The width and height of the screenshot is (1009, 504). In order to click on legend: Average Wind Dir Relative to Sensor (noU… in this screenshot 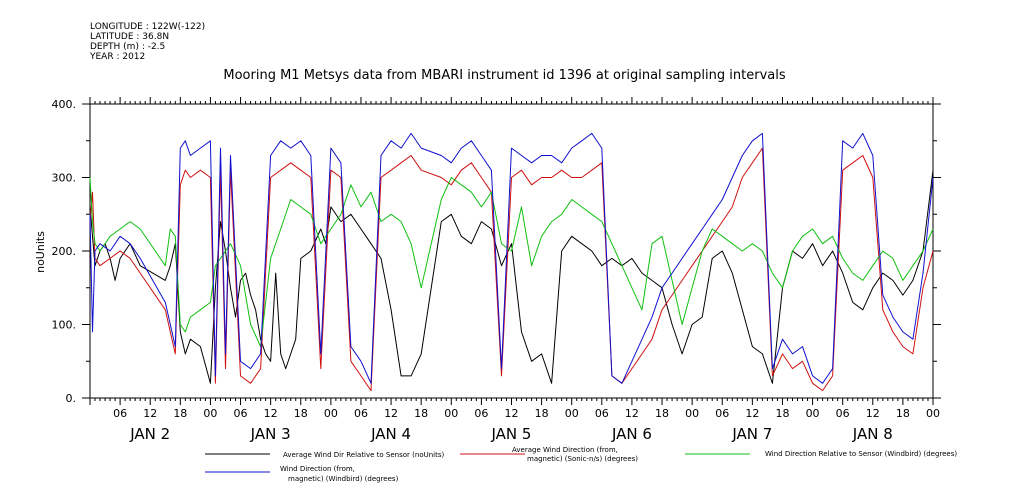, I will do `click(581, 464)`.